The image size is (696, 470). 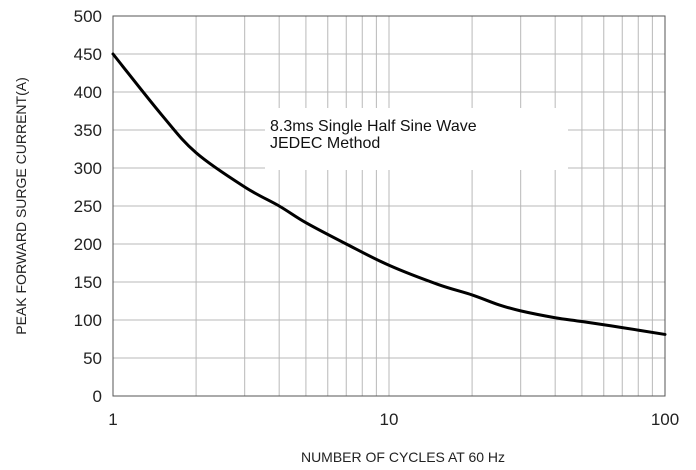 I want to click on y-tick-labels: 0 50 100 150 200 250 300 350 400 450 500, so click(x=88, y=206).